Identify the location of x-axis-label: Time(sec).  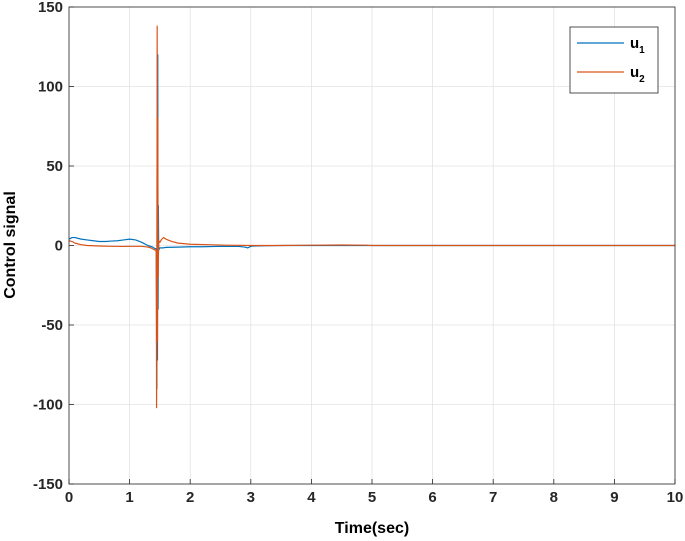
(372, 528).